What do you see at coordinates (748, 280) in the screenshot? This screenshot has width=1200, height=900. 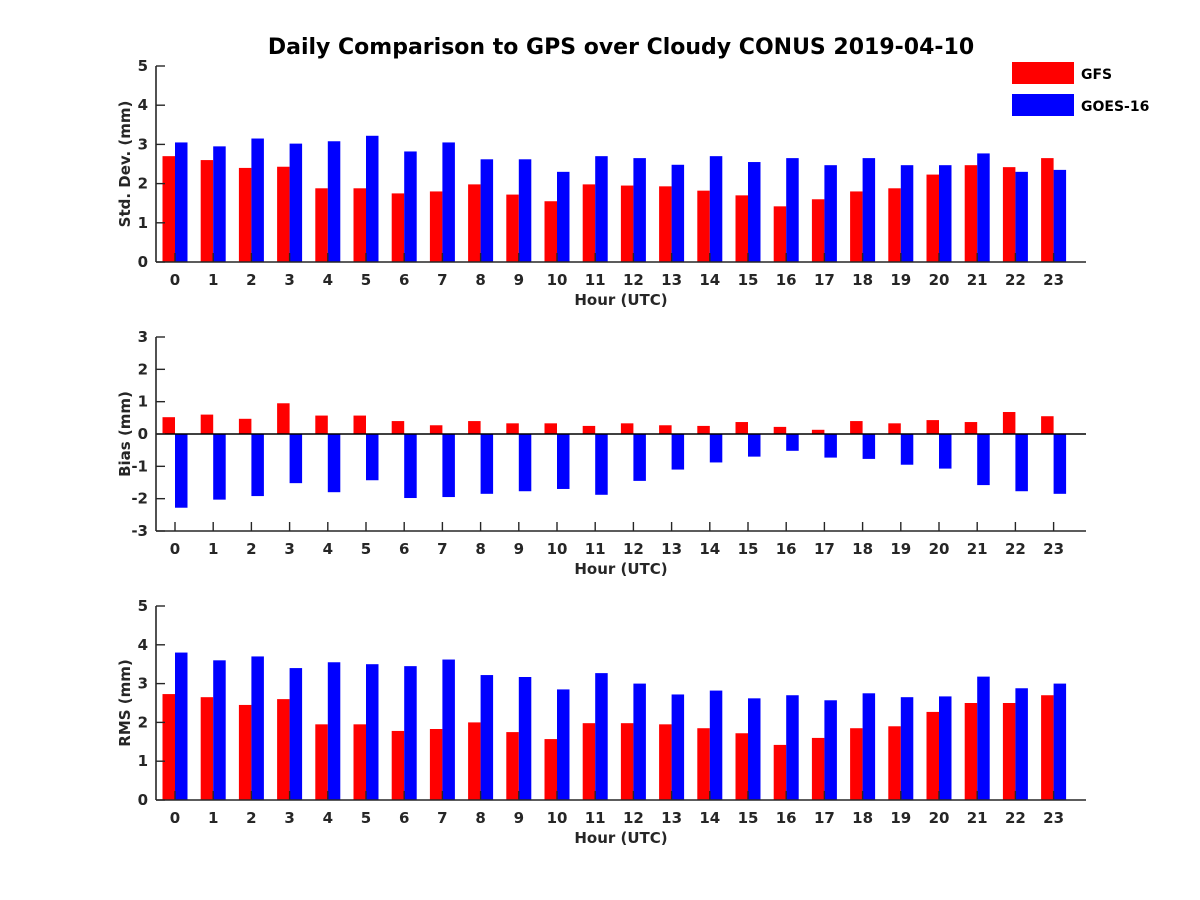 I see `x-tick-label: 15` at bounding box center [748, 280].